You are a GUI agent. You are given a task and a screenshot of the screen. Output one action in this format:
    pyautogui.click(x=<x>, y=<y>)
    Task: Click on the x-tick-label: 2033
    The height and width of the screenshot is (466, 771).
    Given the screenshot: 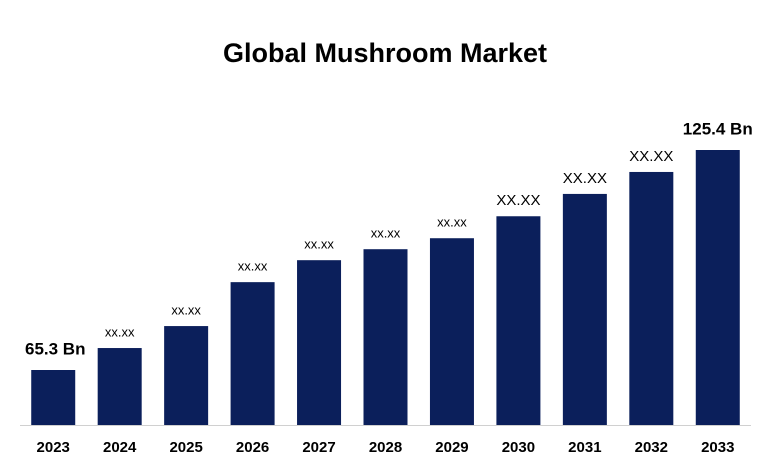 What is the action you would take?
    pyautogui.click(x=717, y=447)
    